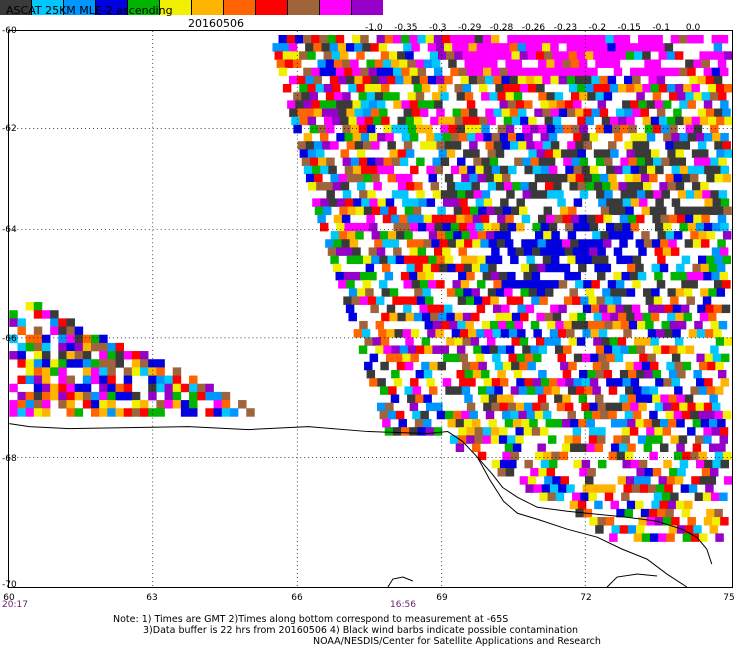 The height and width of the screenshot is (650, 740). Describe the element at coordinates (629, 28) in the screenshot. I see `colorbar-label: -0.15` at that location.